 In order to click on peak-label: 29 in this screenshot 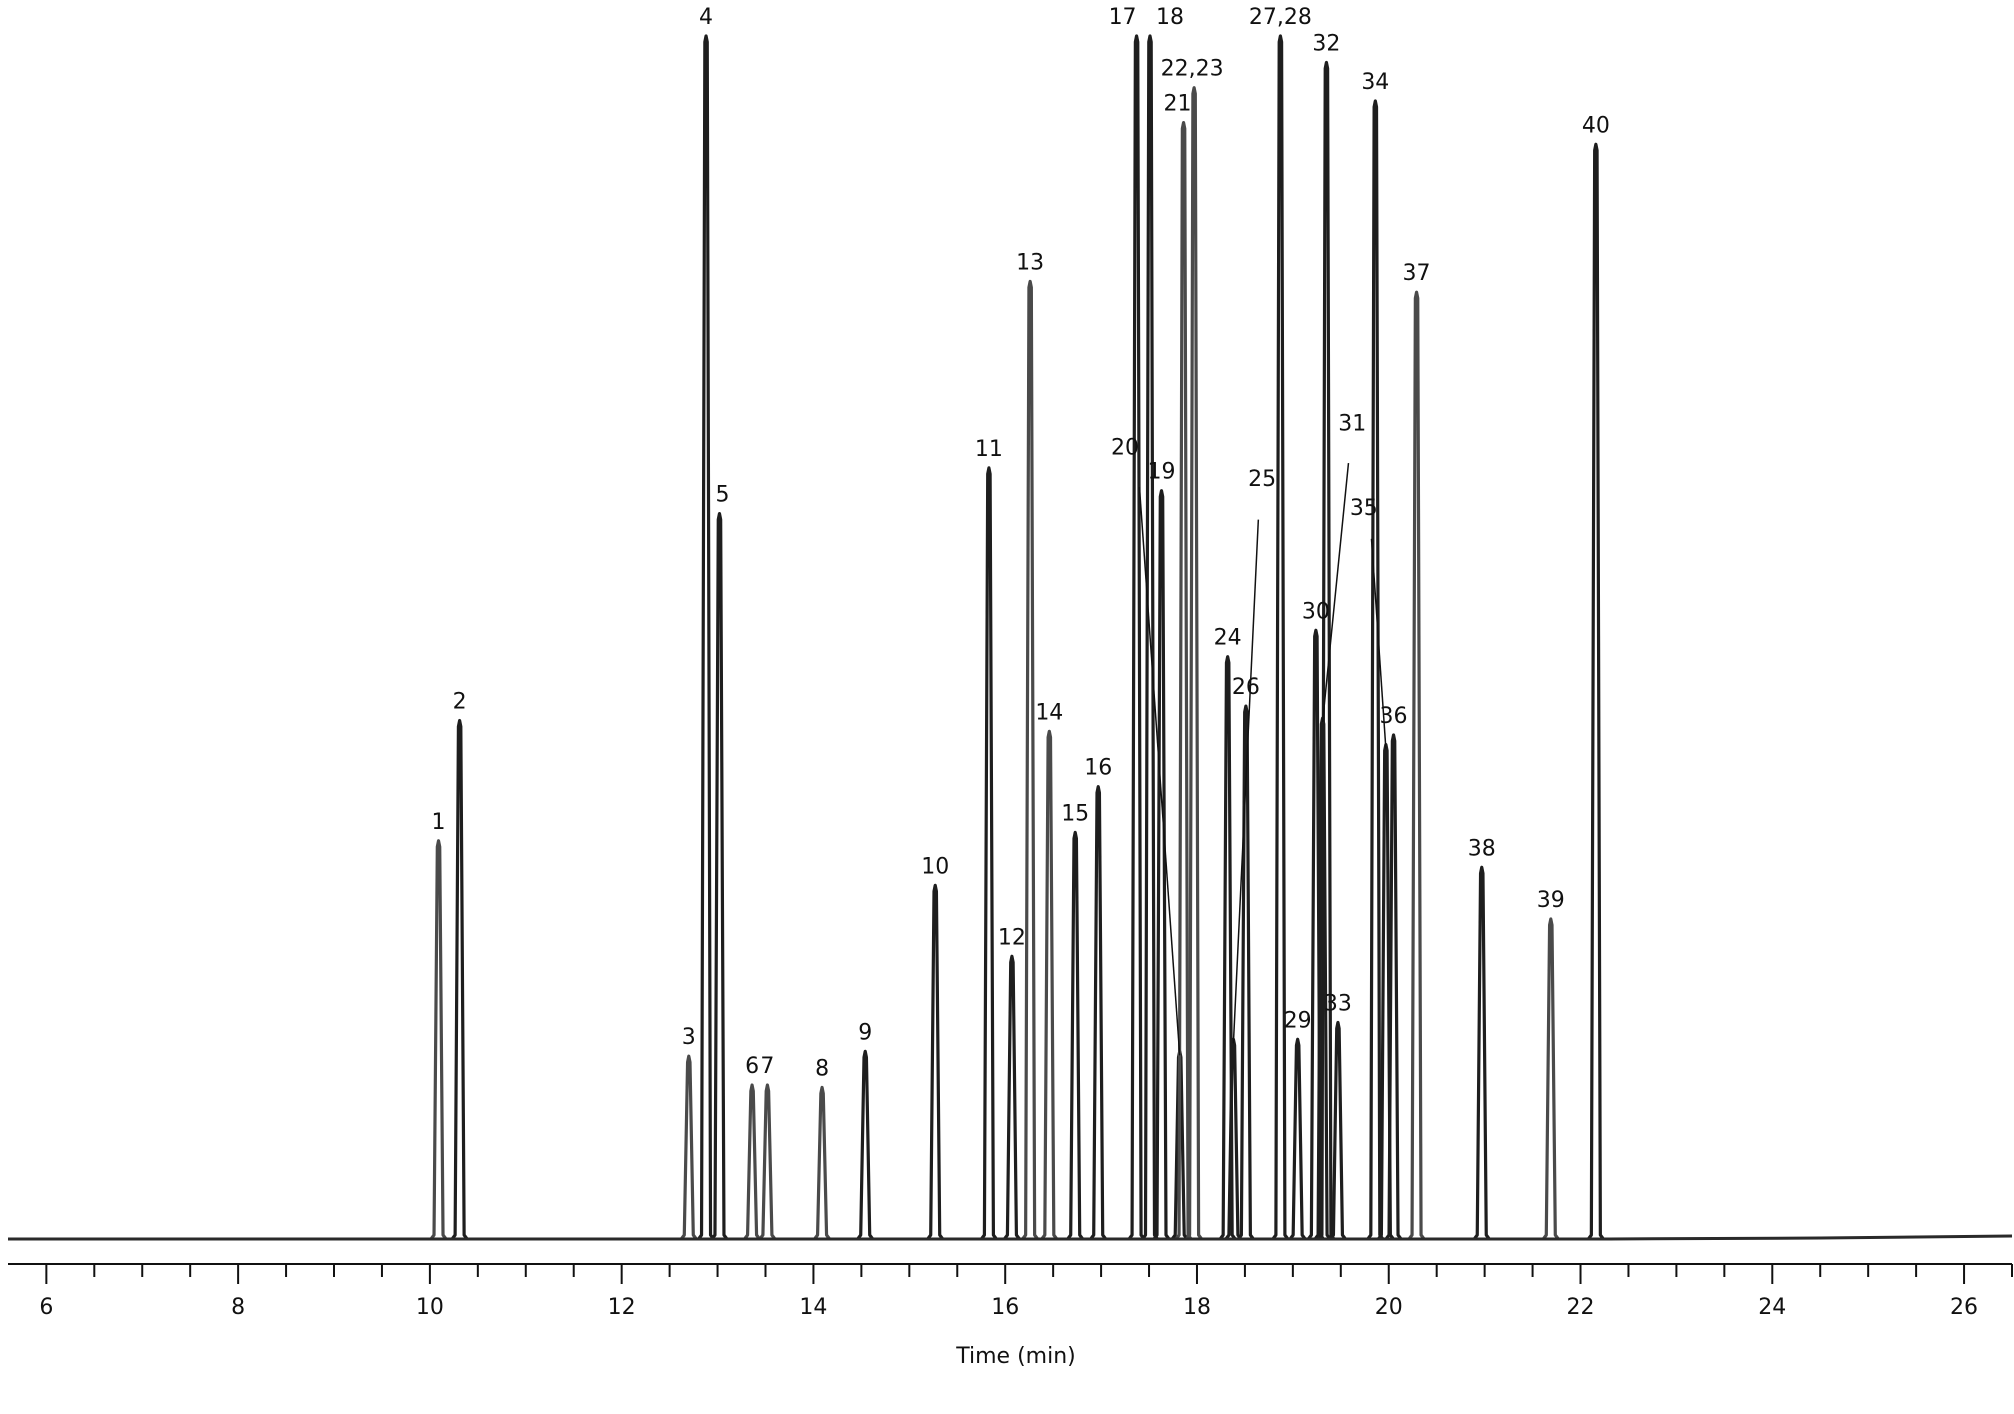, I will do `click(1298, 1020)`.